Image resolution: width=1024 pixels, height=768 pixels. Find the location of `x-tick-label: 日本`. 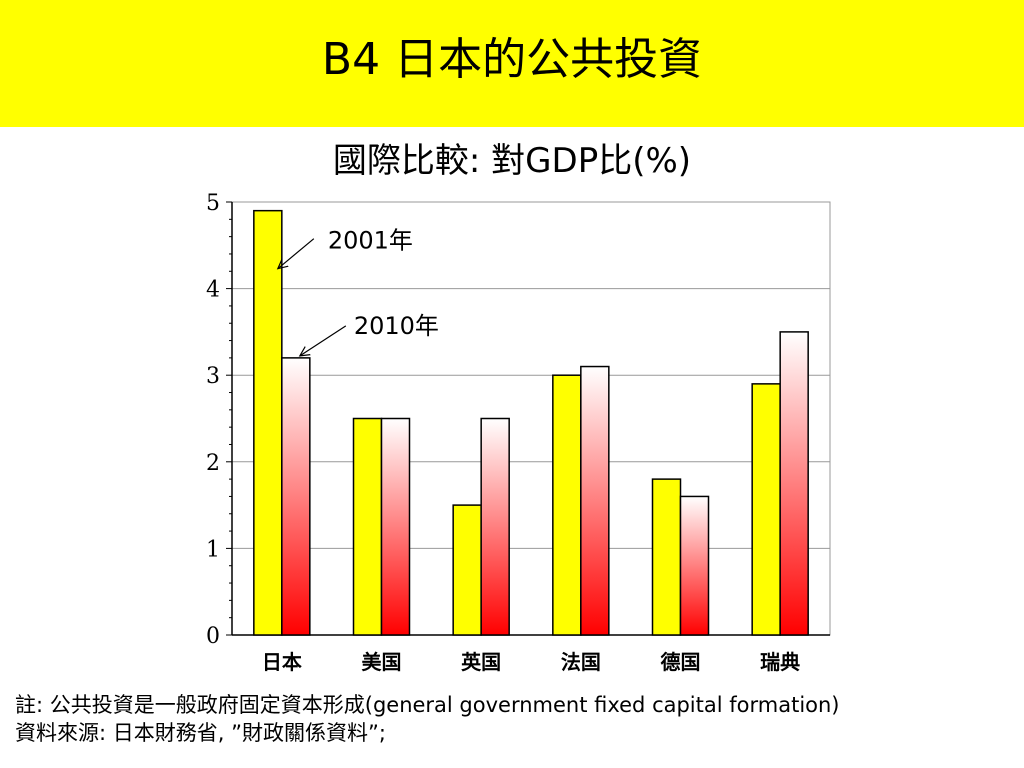

x-tick-label: 日本 is located at coordinates (282, 662).